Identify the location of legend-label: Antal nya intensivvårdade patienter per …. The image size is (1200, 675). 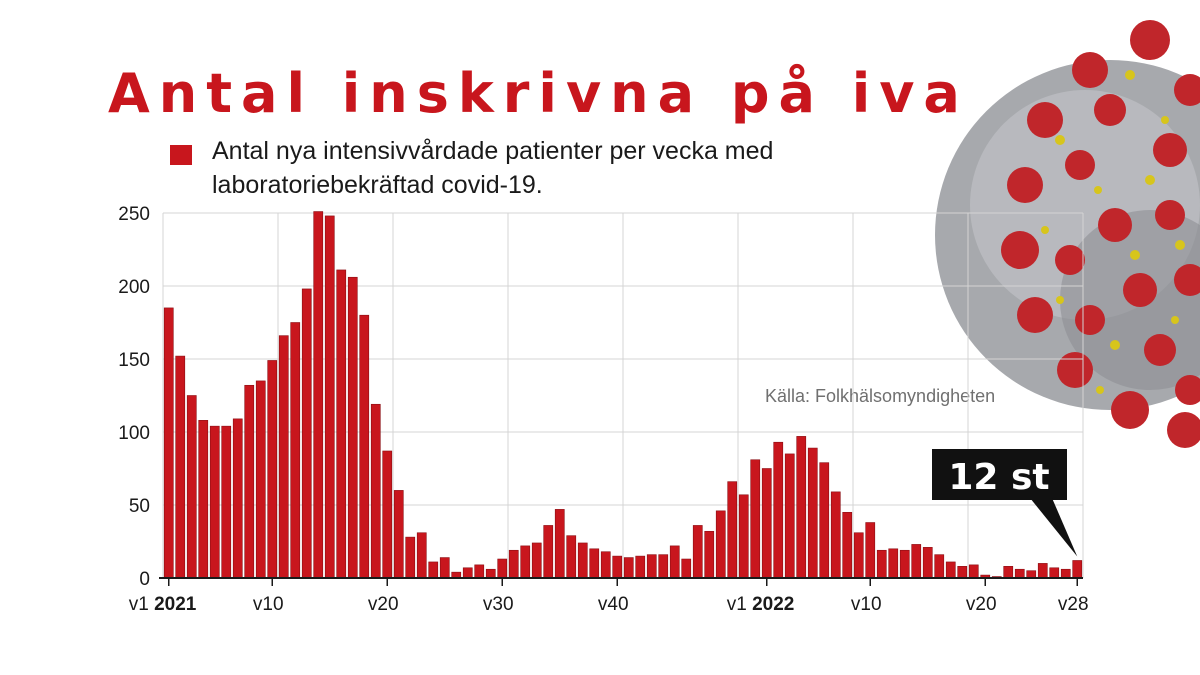
(493, 168).